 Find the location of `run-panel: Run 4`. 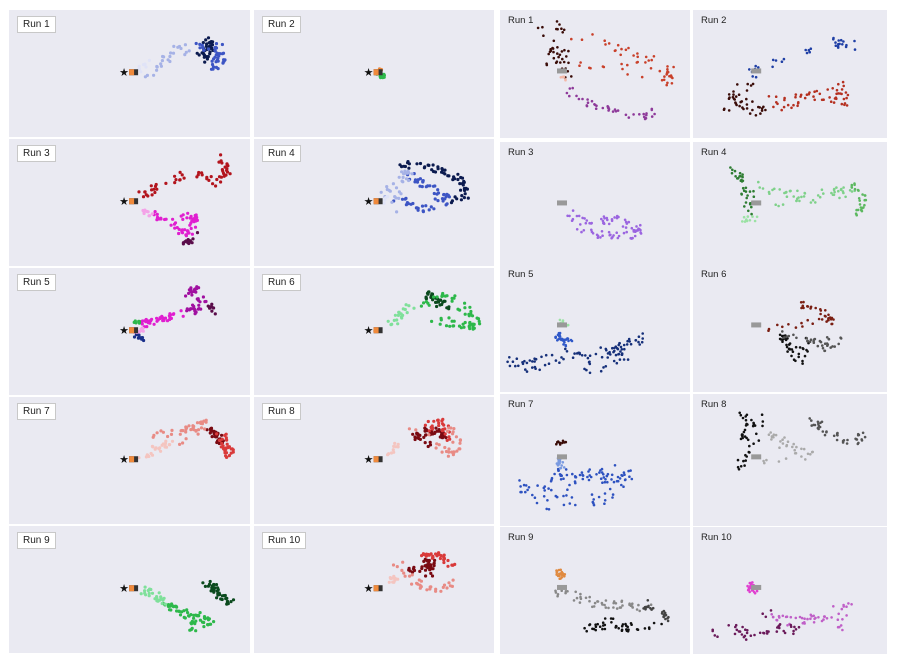

run-panel: Run 4 is located at coordinates (790, 206).